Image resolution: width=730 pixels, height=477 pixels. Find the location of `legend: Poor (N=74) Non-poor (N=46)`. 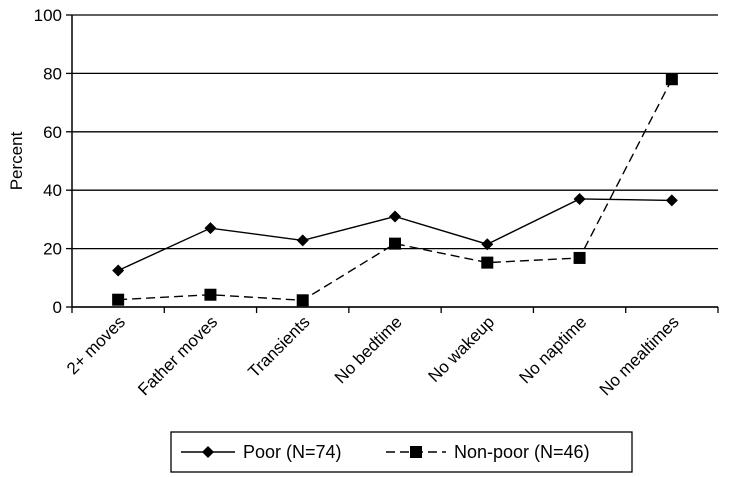

legend: Poor (N=74) Non-poor (N=46) is located at coordinates (401, 452).